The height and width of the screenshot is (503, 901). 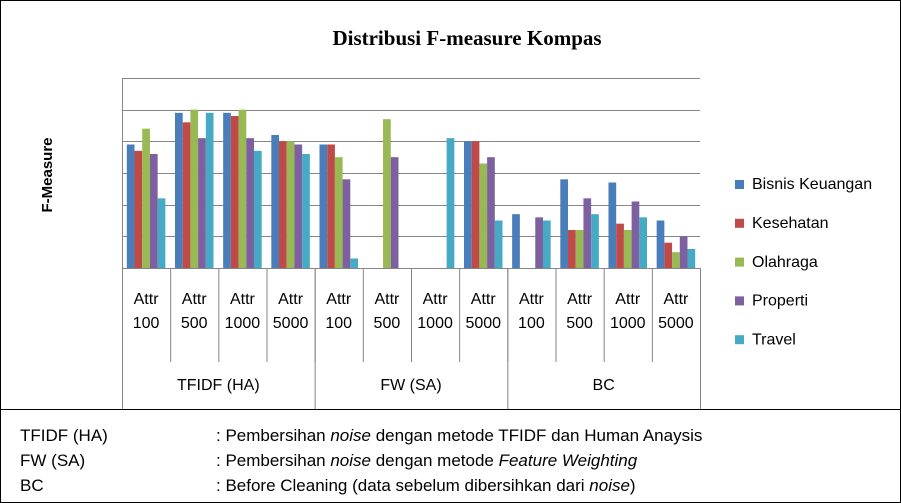 I want to click on note-term: BC, so click(x=32, y=485).